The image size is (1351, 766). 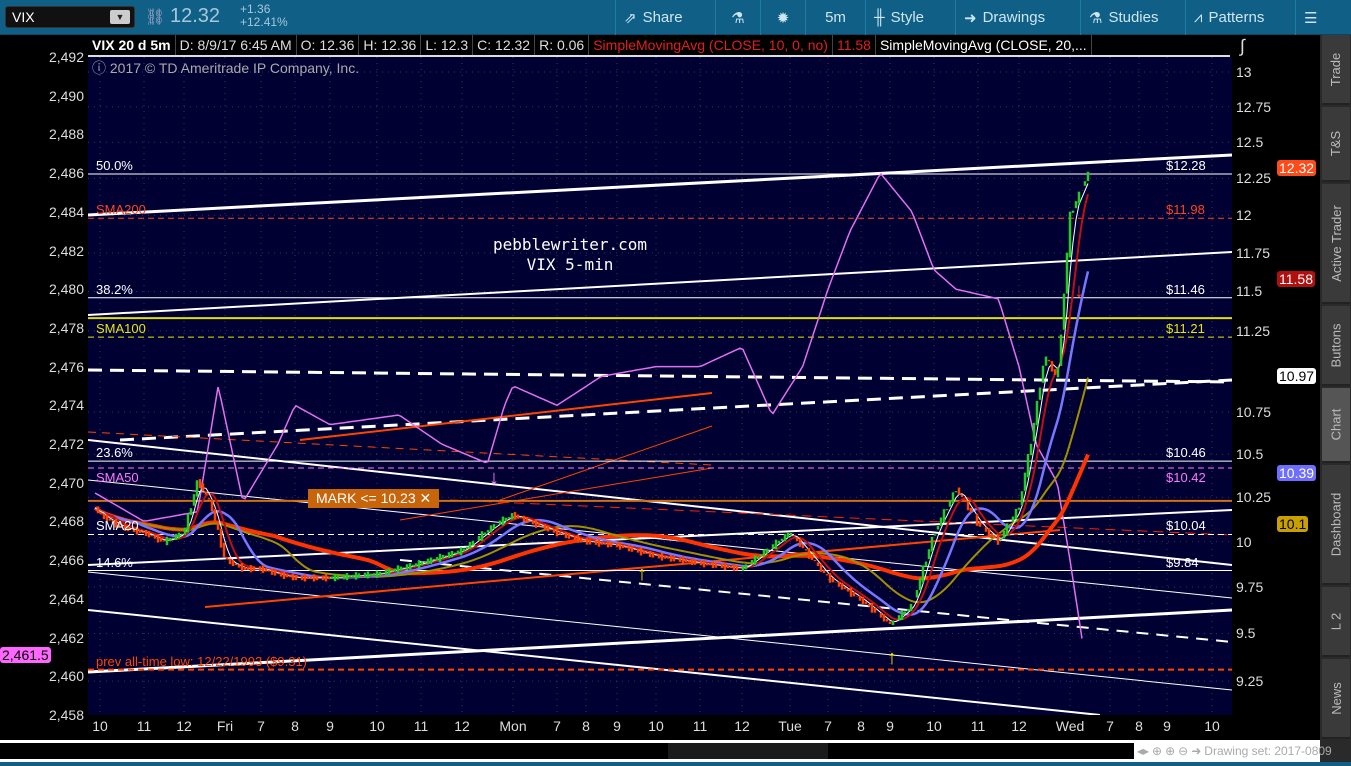 I want to click on sidebar-tab-t-s: T&S, so click(x=1336, y=144).